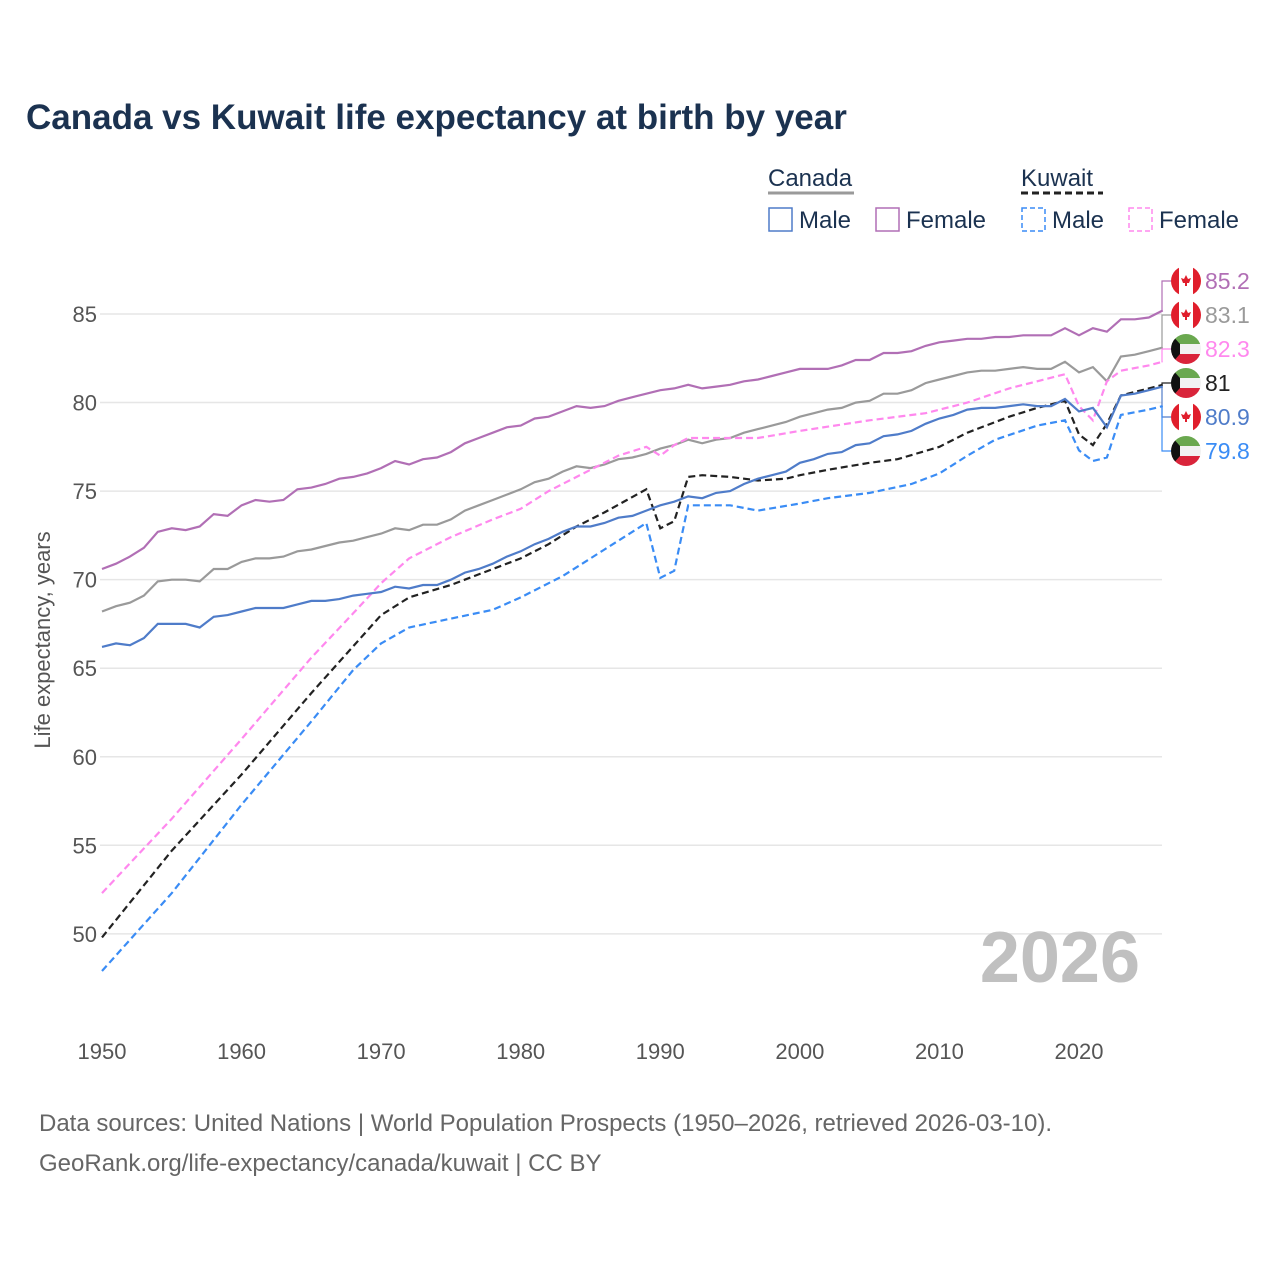 The width and height of the screenshot is (1280, 1285). Describe the element at coordinates (1060, 958) in the screenshot. I see `watermark-year: 2026` at that location.